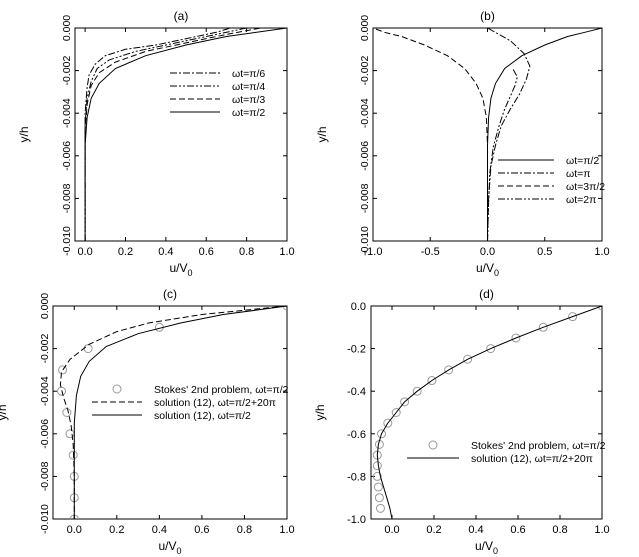 This screenshot has height=557, width=639. Describe the element at coordinates (202, 416) in the screenshot. I see `legend-label: solution (12), ωt=π/2` at that location.